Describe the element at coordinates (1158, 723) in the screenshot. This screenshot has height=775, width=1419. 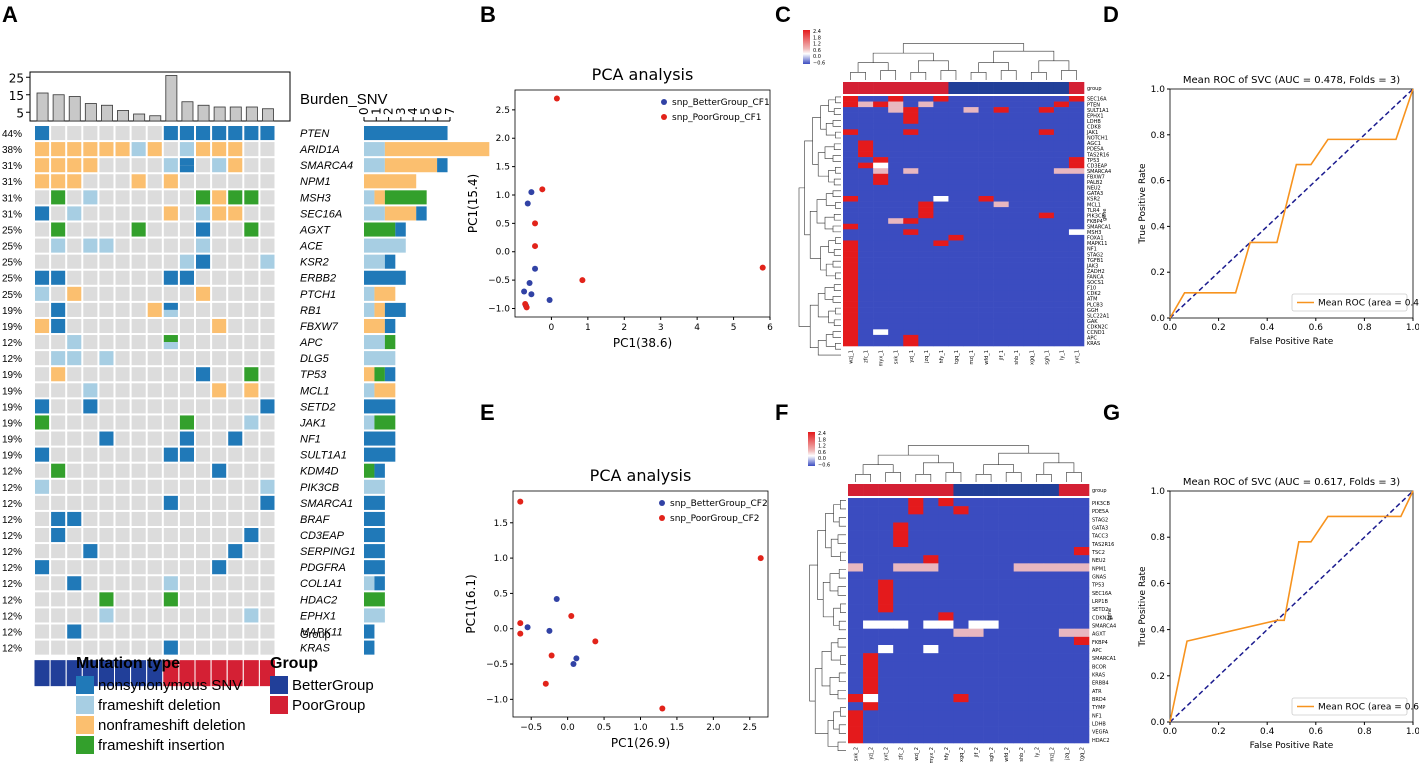
I see `roc-ytick-label: 0.0` at that location.